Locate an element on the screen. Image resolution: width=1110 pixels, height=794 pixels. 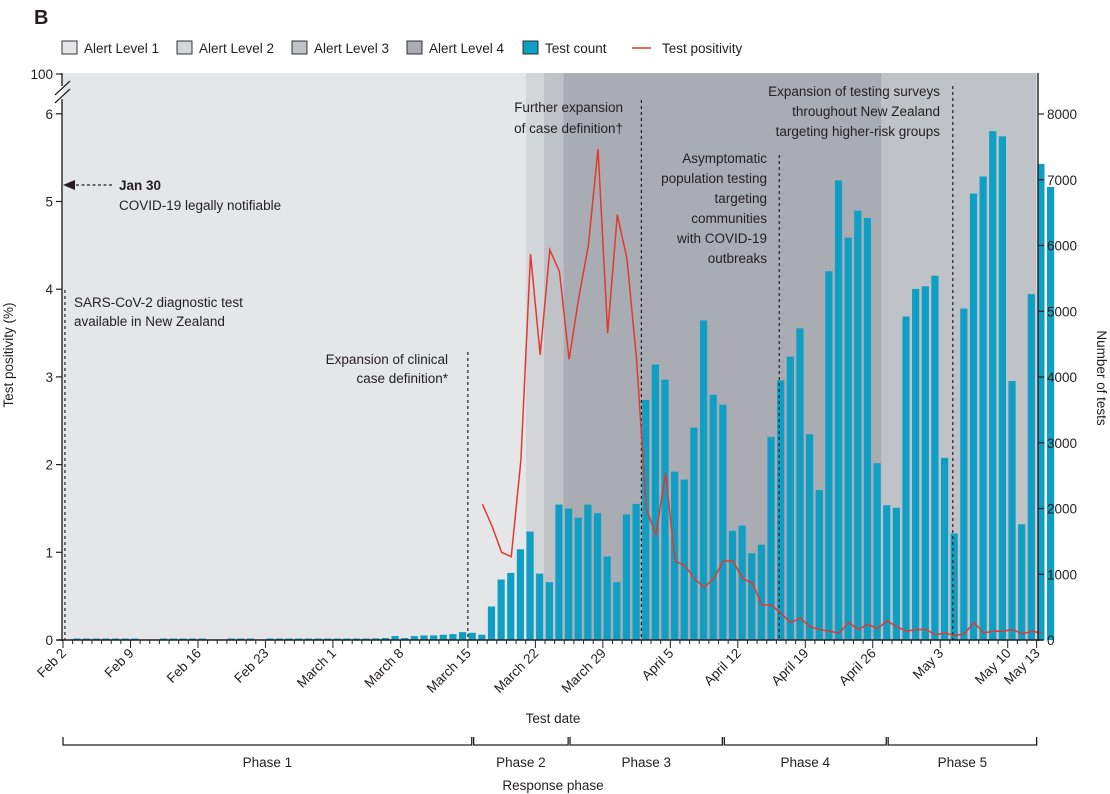
phase-label: Phase 4 is located at coordinates (806, 762).